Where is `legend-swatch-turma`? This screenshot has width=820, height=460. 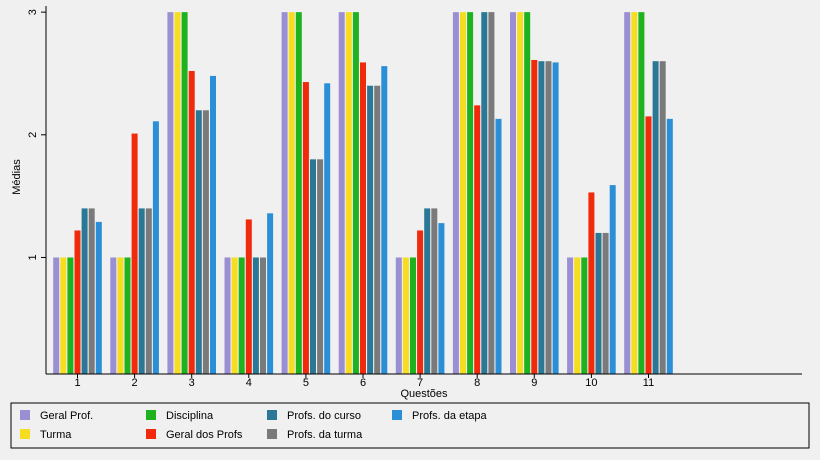
legend-swatch-turma is located at coordinates (25, 434).